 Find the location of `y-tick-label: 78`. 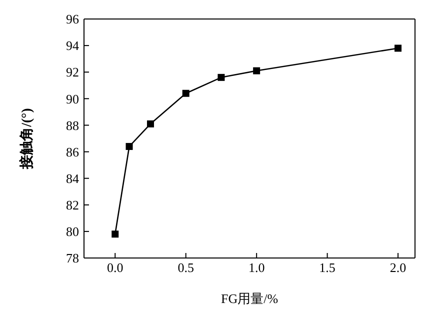

y-tick-label: 78 is located at coordinates (72, 258).